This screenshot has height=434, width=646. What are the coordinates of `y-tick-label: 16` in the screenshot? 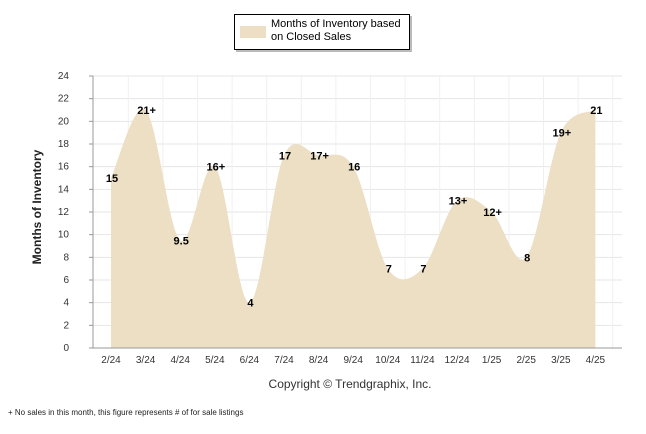 It's located at (64, 167).